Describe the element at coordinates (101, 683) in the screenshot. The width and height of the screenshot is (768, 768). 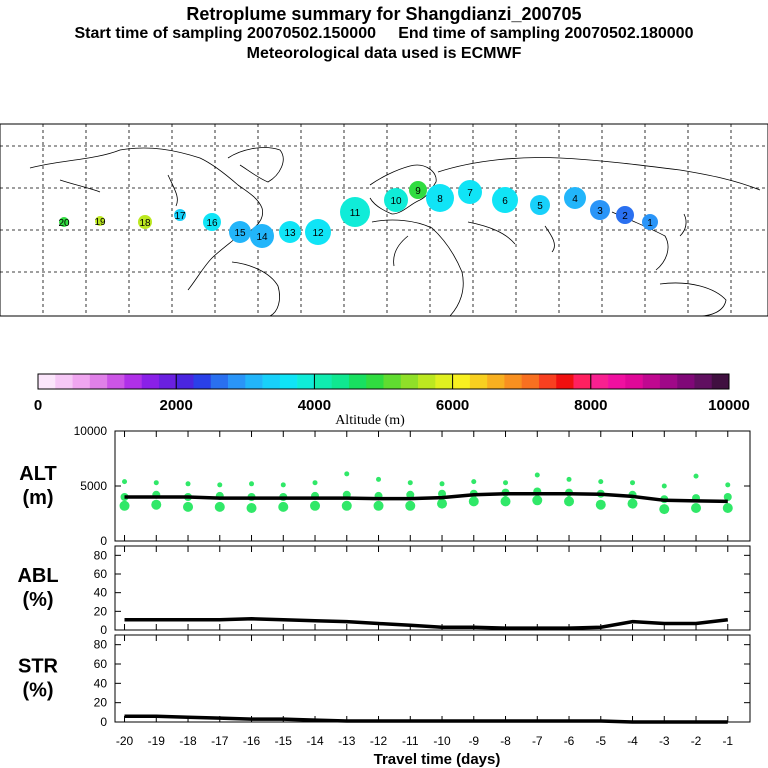
I see `str-y-tick-label: 40` at that location.